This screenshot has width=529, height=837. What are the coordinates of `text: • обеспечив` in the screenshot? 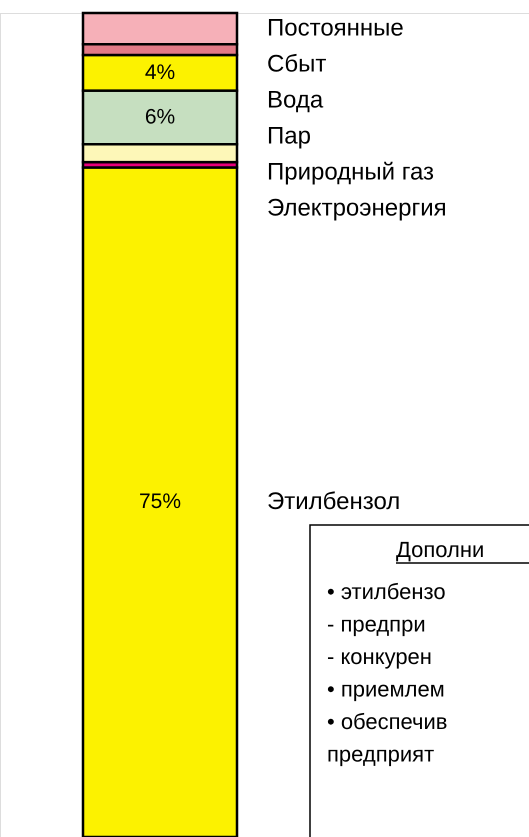 It's located at (387, 721).